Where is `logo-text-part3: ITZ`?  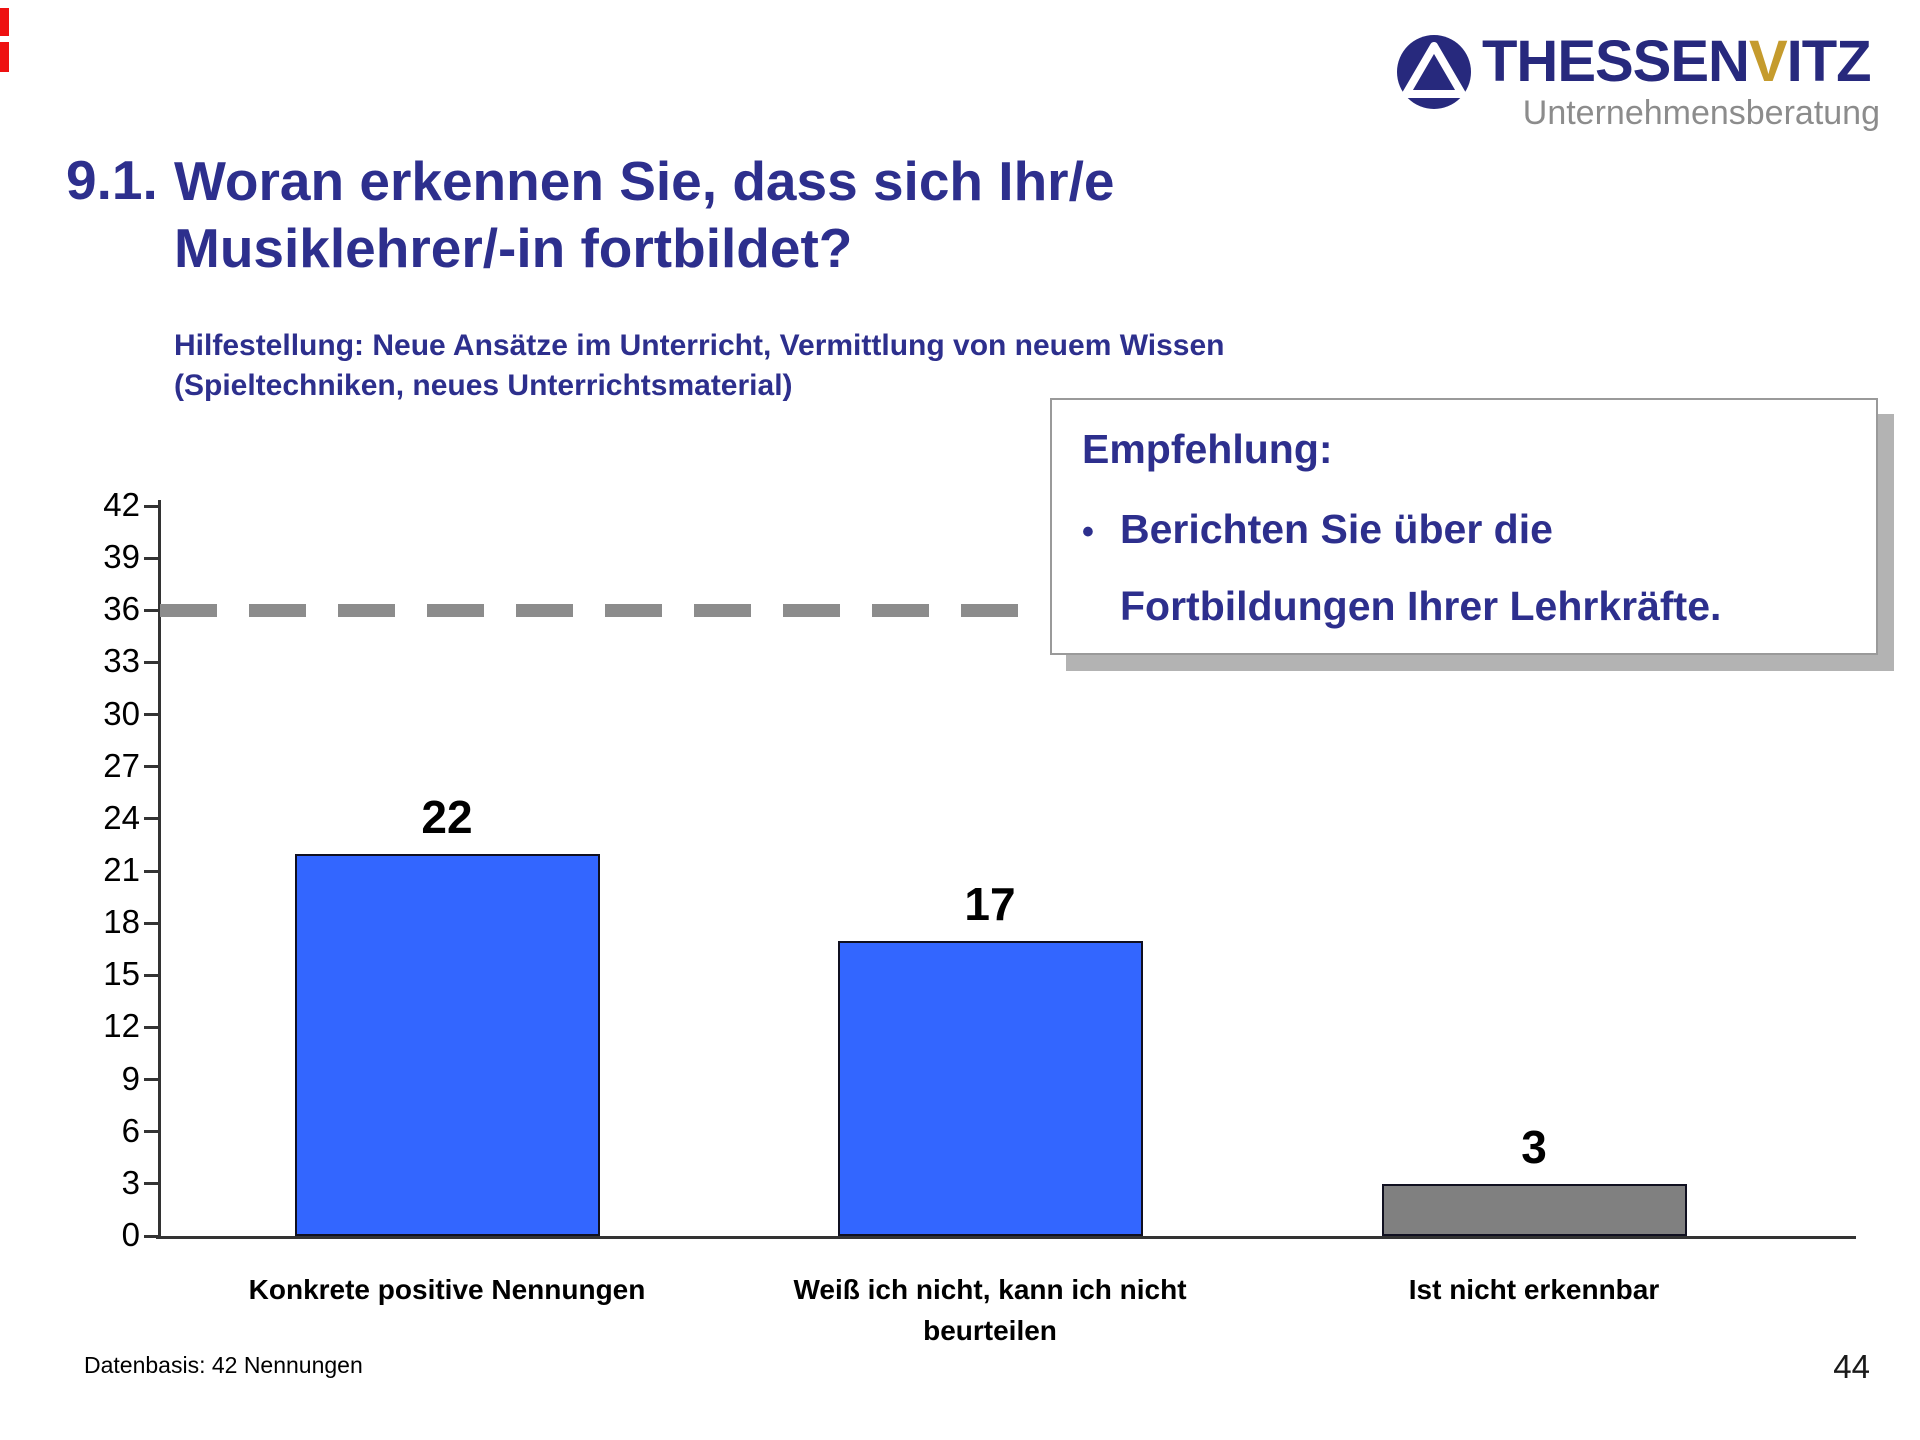 logo-text-part3: ITZ is located at coordinates (1829, 61).